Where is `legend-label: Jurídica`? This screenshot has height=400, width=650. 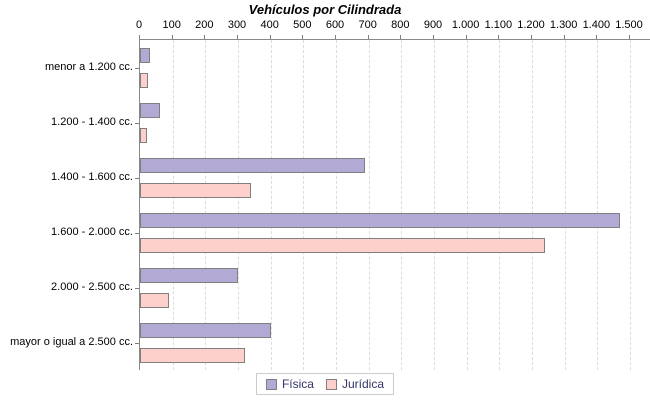 legend-label: Jurídica is located at coordinates (363, 384).